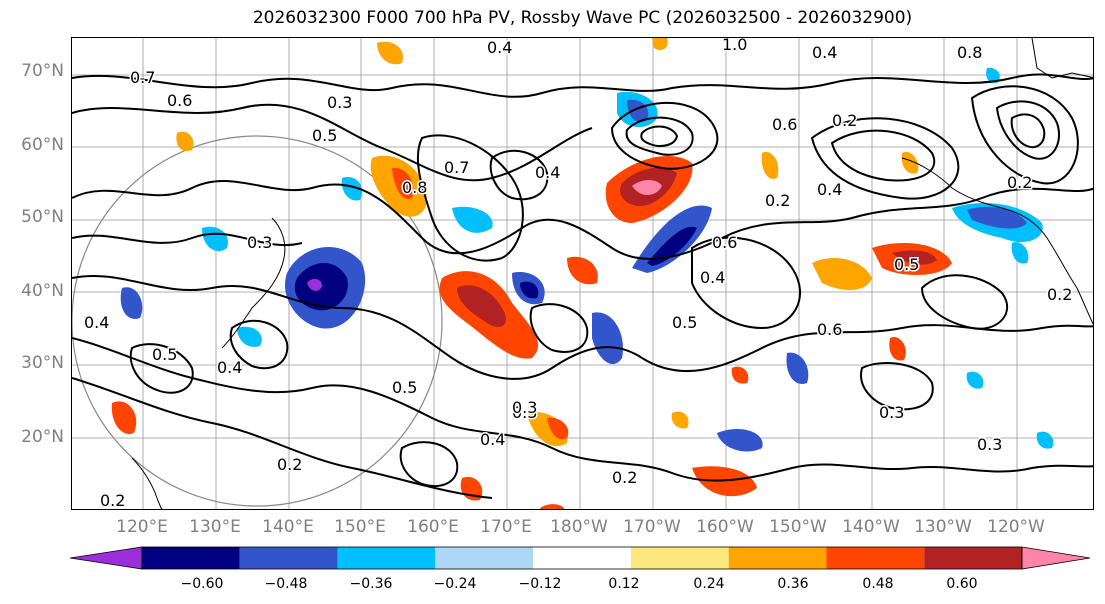  I want to click on colorbar-tick: 0.48, so click(878, 584).